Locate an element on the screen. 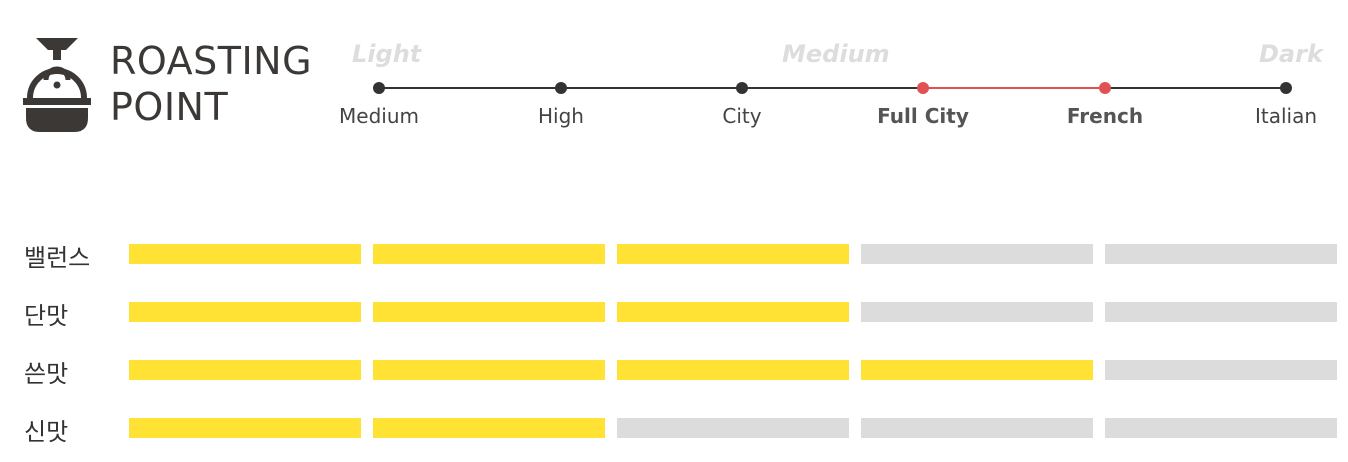 The height and width of the screenshot is (462, 1348). page-title: ROASTING POINT is located at coordinates (211, 84).